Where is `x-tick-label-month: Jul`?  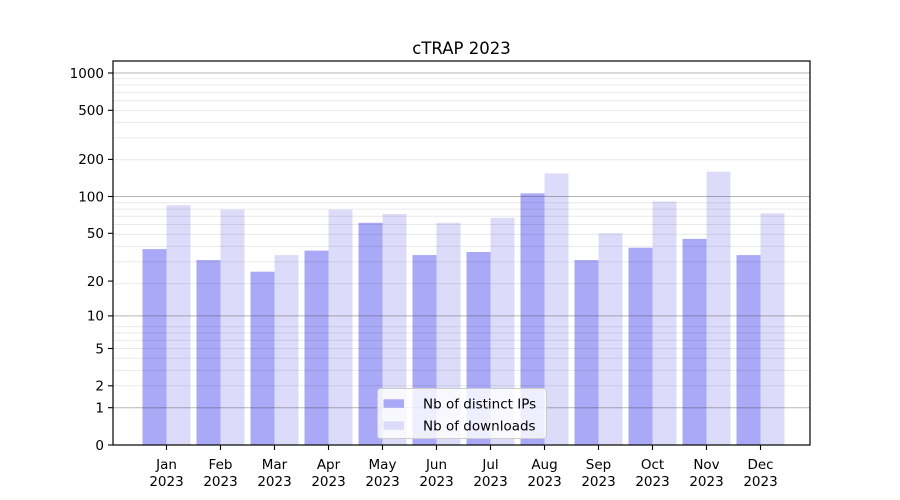 x-tick-label-month: Jul is located at coordinates (489, 465).